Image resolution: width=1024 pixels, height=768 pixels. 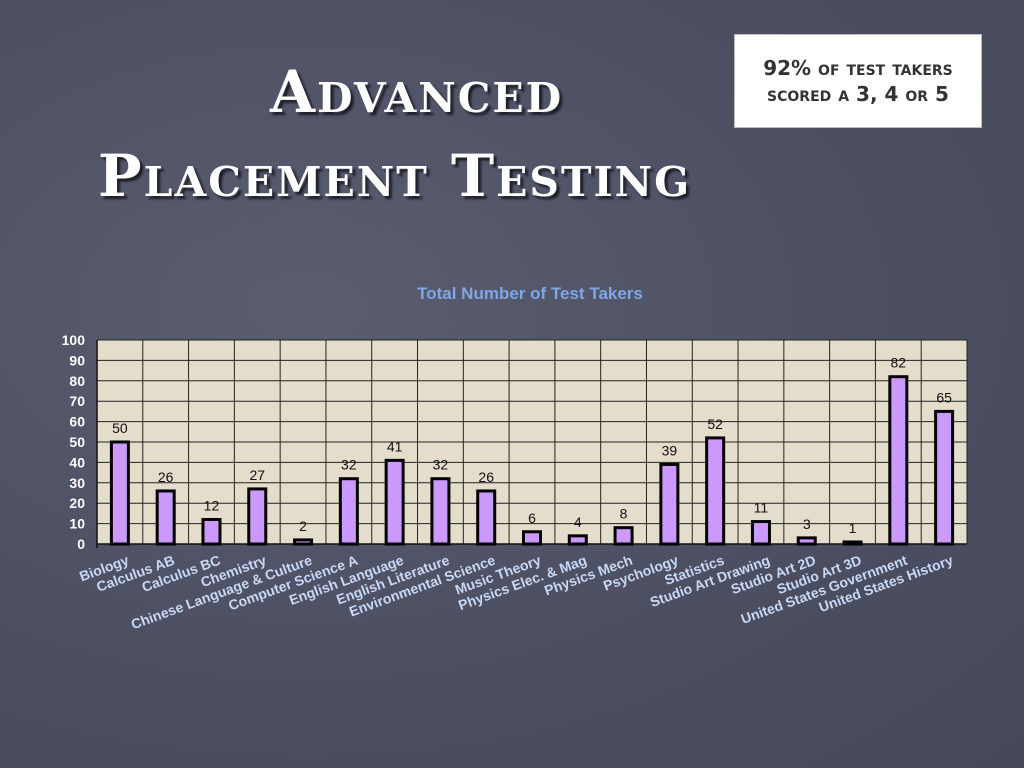 What do you see at coordinates (670, 450) in the screenshot?
I see `data-label: 39` at bounding box center [670, 450].